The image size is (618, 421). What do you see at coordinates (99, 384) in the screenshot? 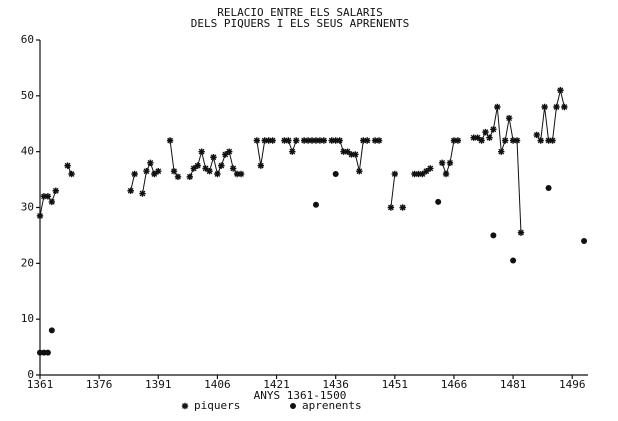
I see `x-tick-label: 1376` at bounding box center [99, 384].